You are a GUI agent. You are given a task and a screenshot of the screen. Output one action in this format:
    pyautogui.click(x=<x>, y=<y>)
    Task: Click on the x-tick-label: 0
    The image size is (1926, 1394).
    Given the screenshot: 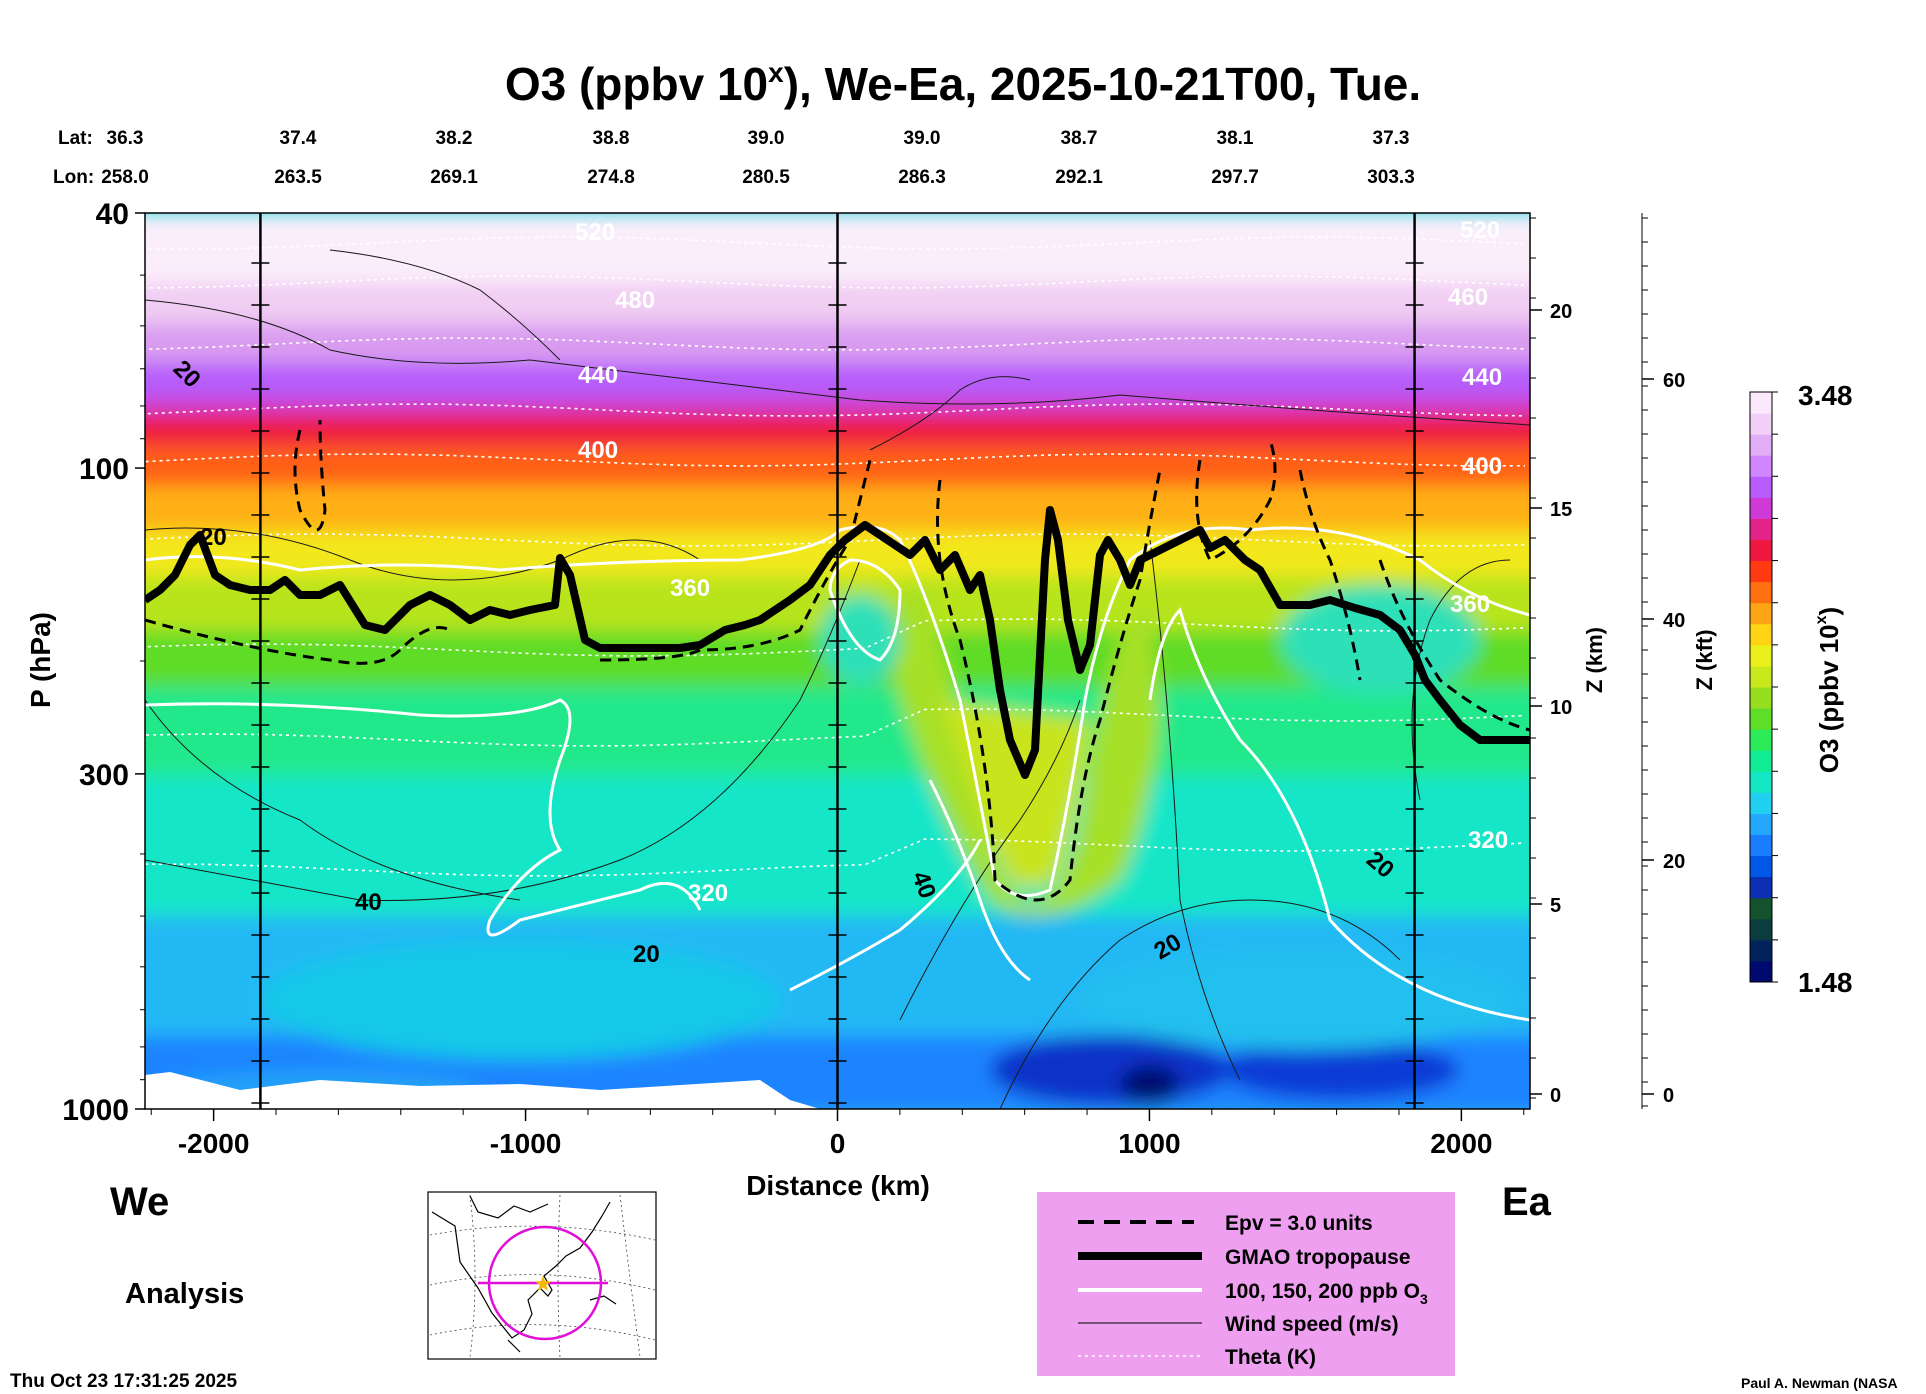 What is the action you would take?
    pyautogui.click(x=838, y=1143)
    